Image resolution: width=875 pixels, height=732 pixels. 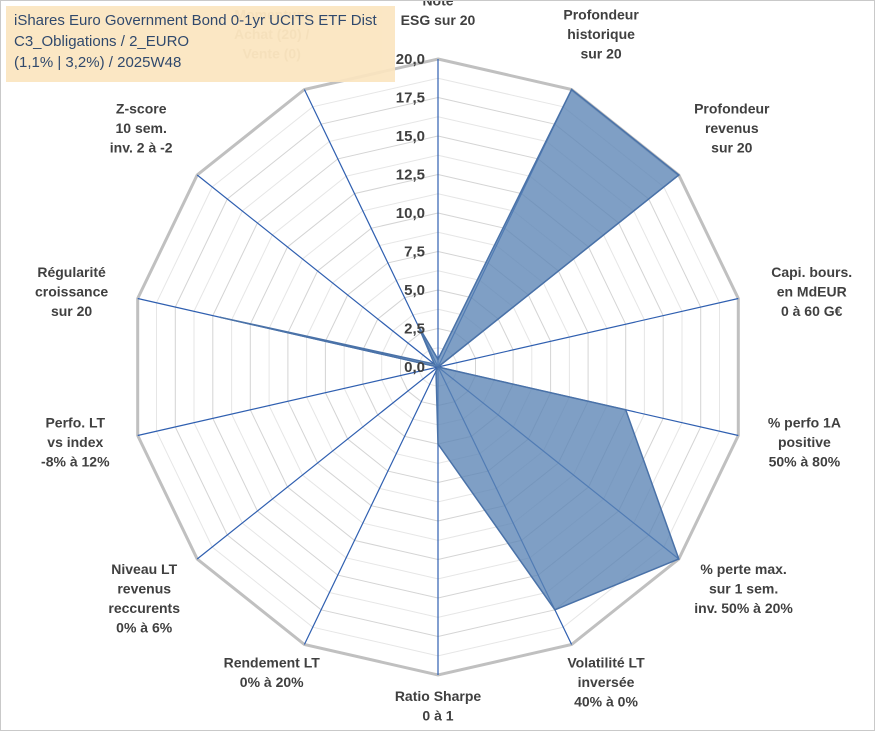 I want to click on tick-label: 20,0, so click(x=410, y=59).